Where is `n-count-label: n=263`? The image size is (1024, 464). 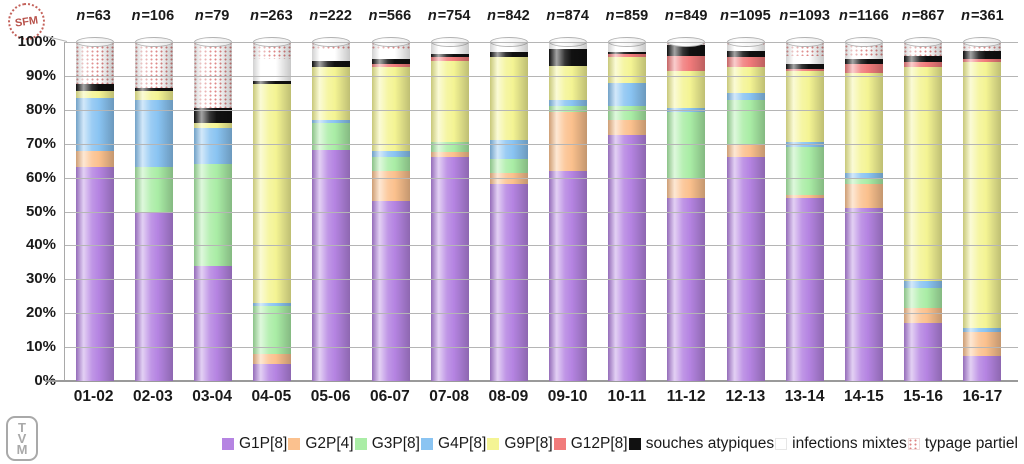 n-count-label: n=263 is located at coordinates (271, 16).